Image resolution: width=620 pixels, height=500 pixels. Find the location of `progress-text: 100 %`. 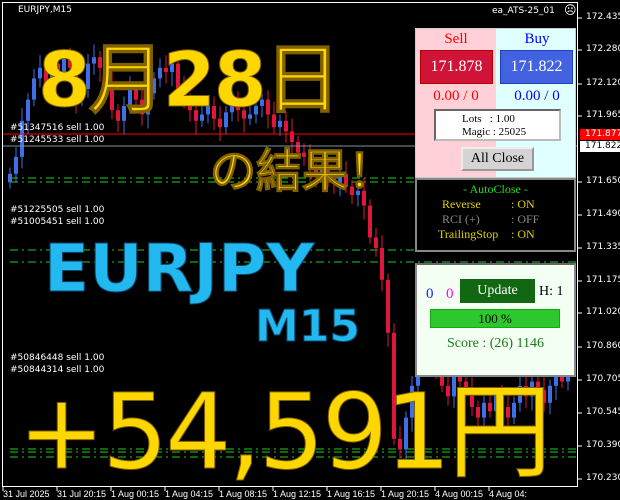

progress-text: 100 % is located at coordinates (495, 318).